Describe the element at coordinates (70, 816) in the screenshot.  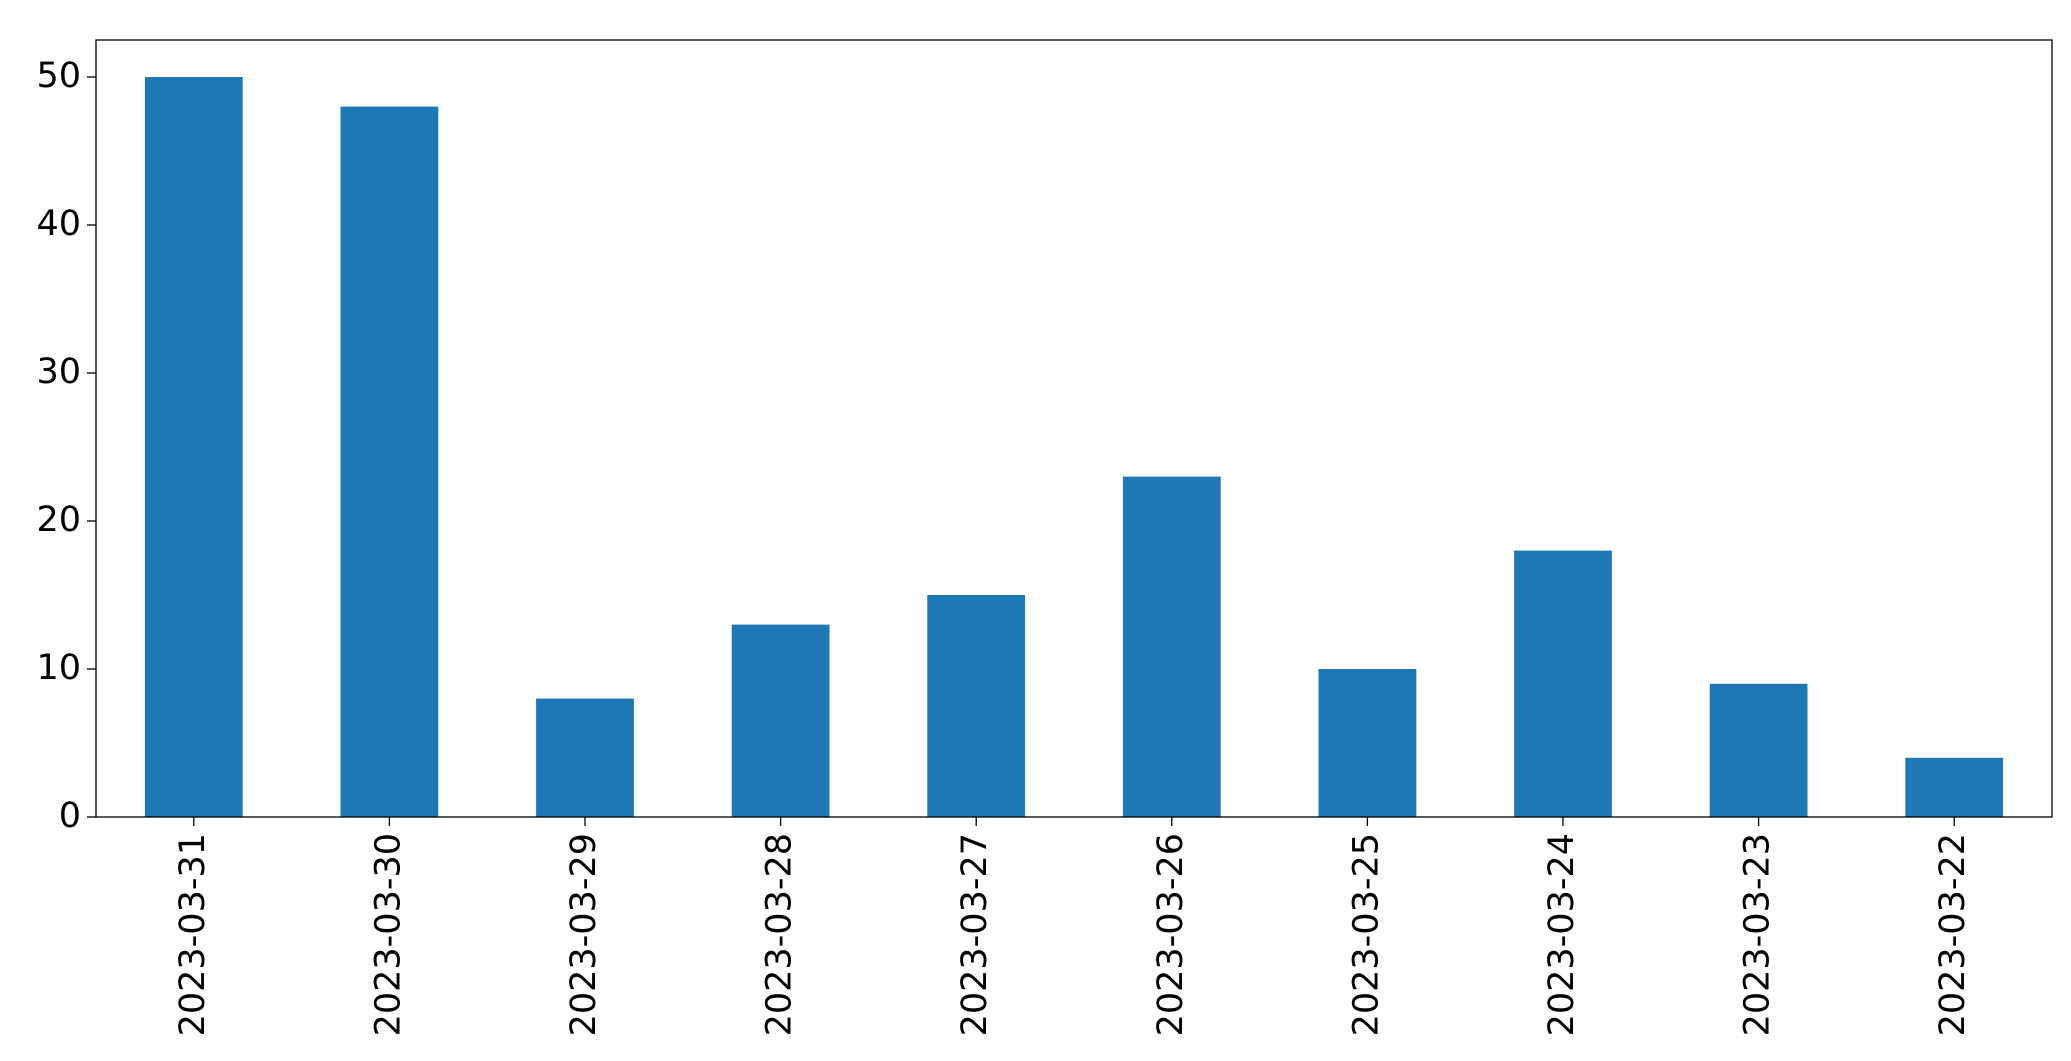
I see `y-tick-label: 0` at that location.